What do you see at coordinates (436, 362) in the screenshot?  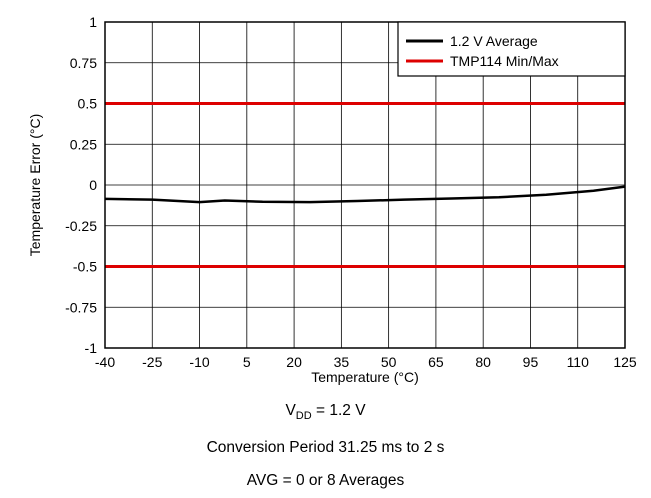 I see `x-tick-label: 65` at bounding box center [436, 362].